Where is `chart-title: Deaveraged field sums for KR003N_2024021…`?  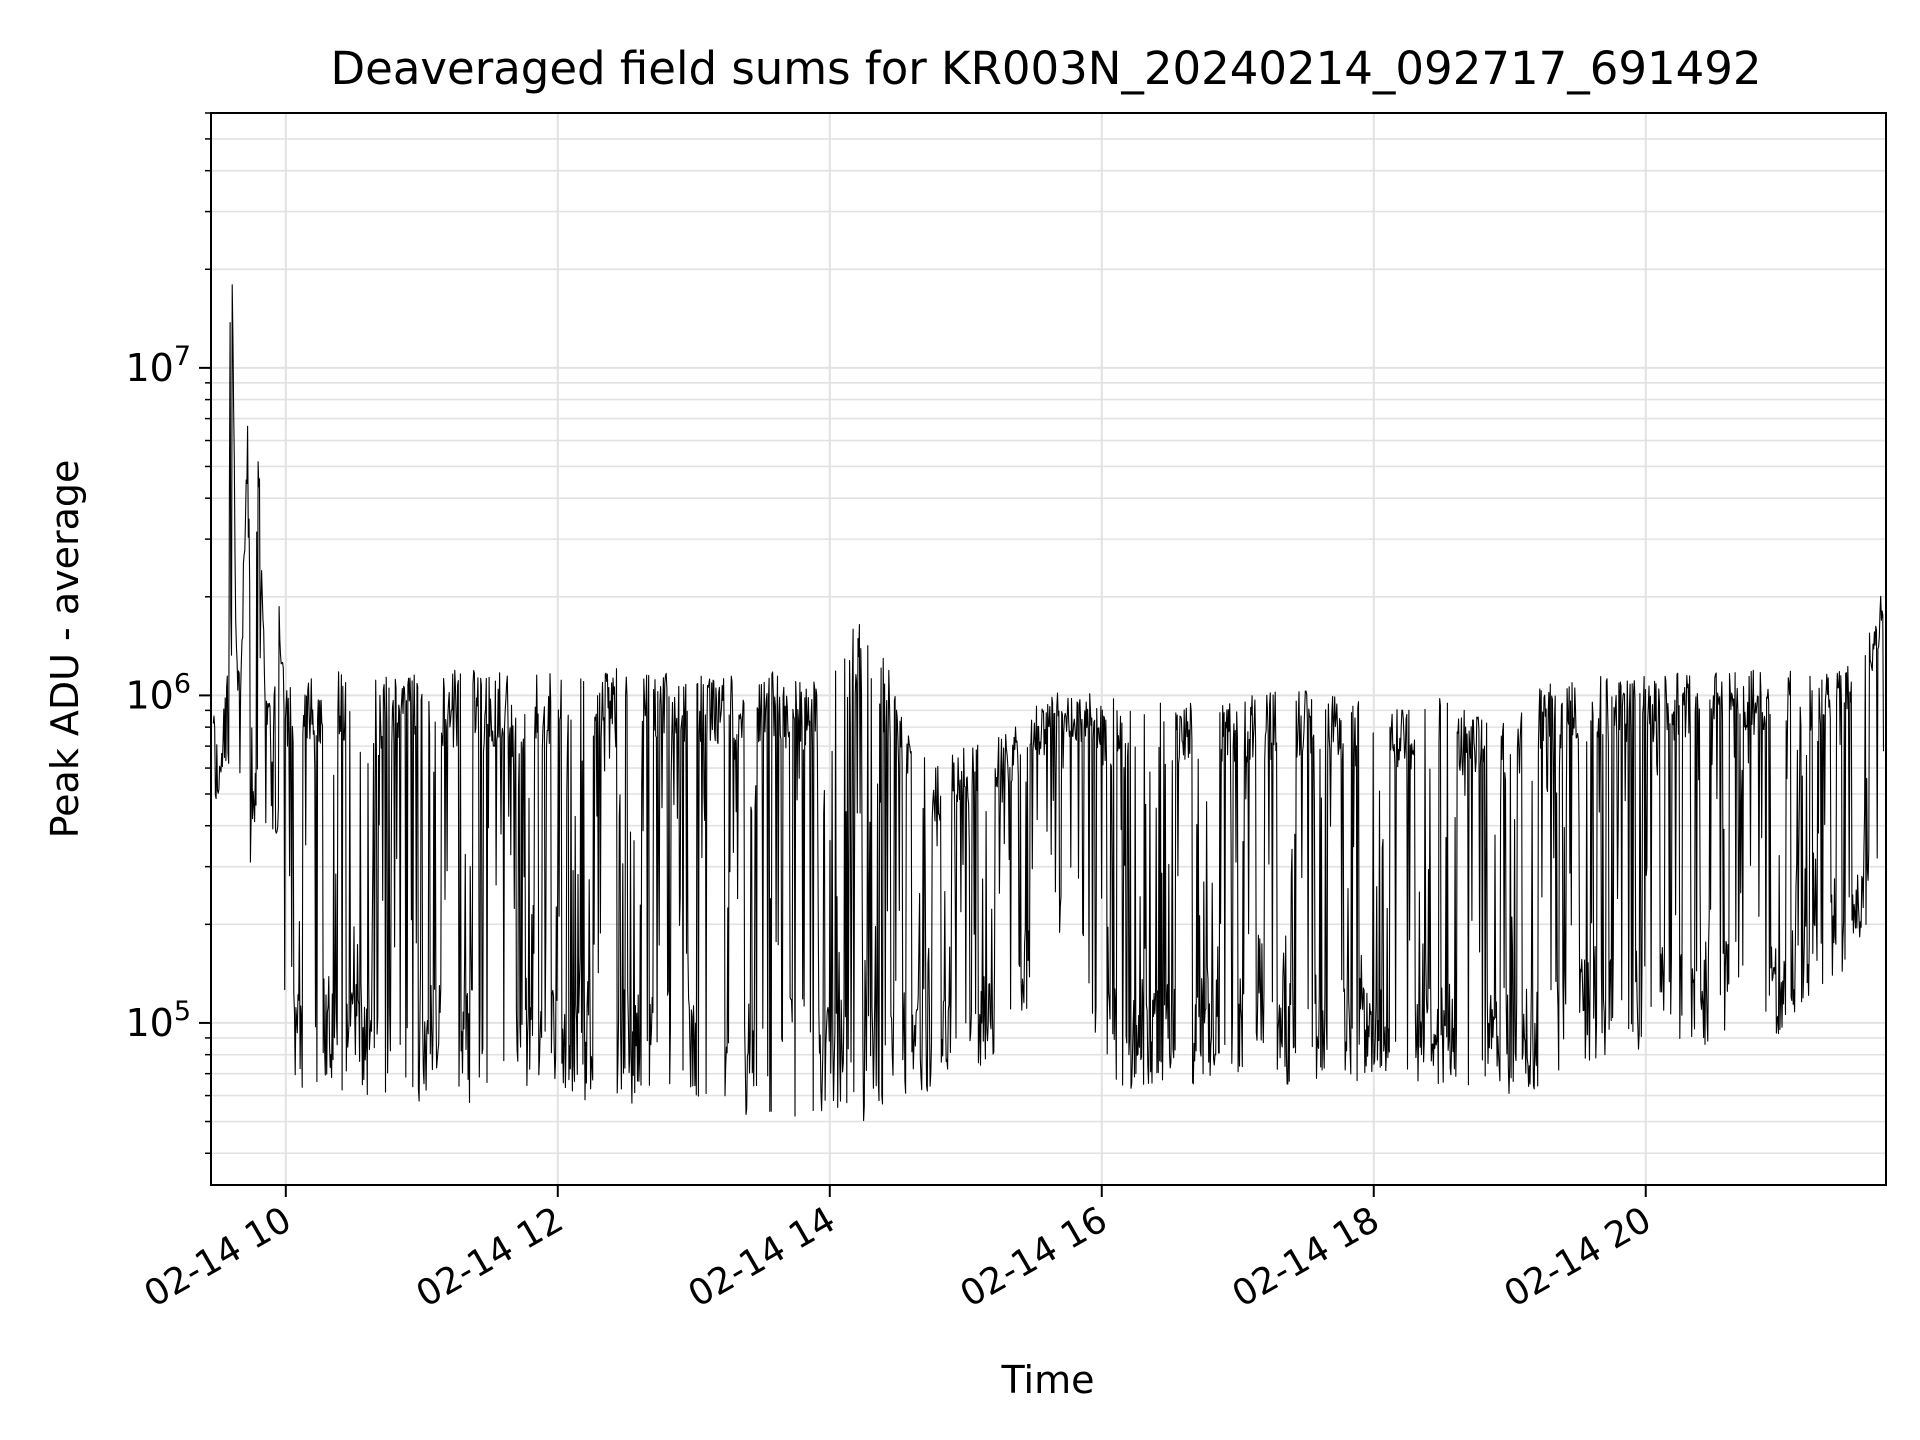
chart-title: Deaveraged field sums for KR003N_2024021… is located at coordinates (1046, 68).